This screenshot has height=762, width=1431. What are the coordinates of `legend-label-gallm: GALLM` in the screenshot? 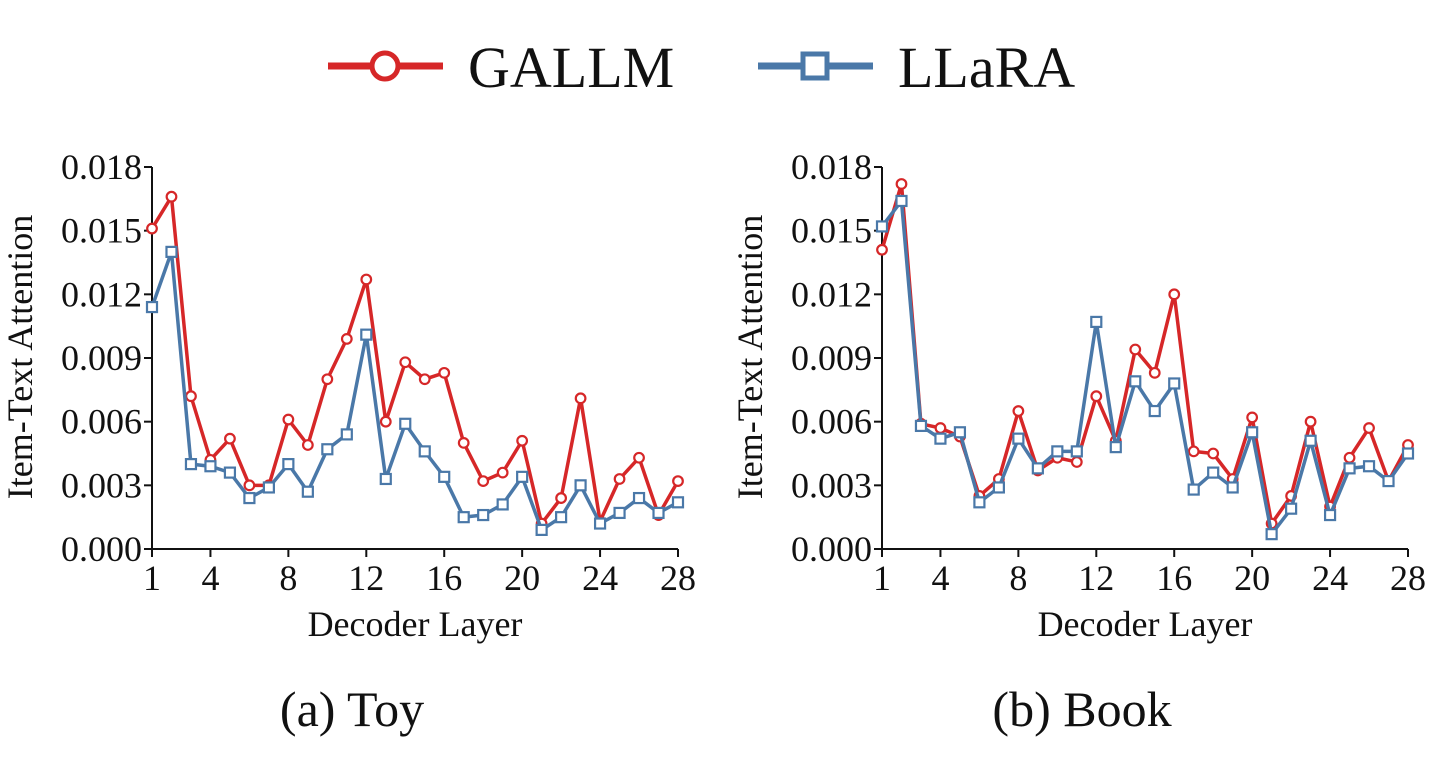 It's located at (571, 67).